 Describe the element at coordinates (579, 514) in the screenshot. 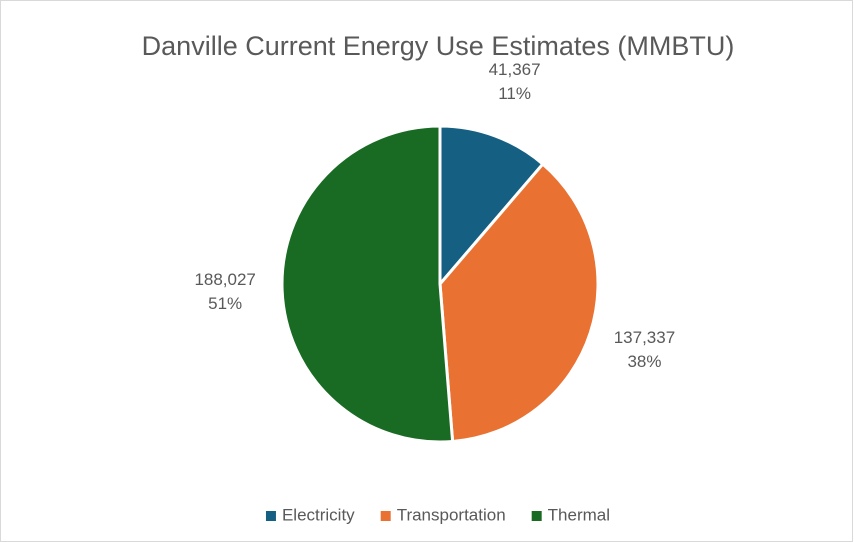

I see `legend-label: Thermal` at that location.